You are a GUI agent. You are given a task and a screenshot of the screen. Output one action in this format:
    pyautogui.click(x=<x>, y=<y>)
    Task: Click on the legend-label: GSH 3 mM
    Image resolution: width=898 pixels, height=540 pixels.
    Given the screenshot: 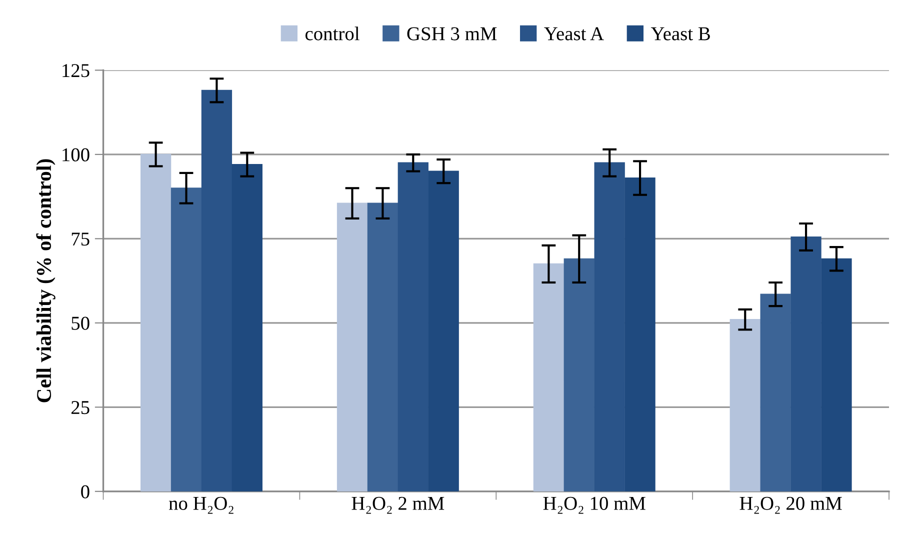 What is the action you would take?
    pyautogui.click(x=452, y=33)
    